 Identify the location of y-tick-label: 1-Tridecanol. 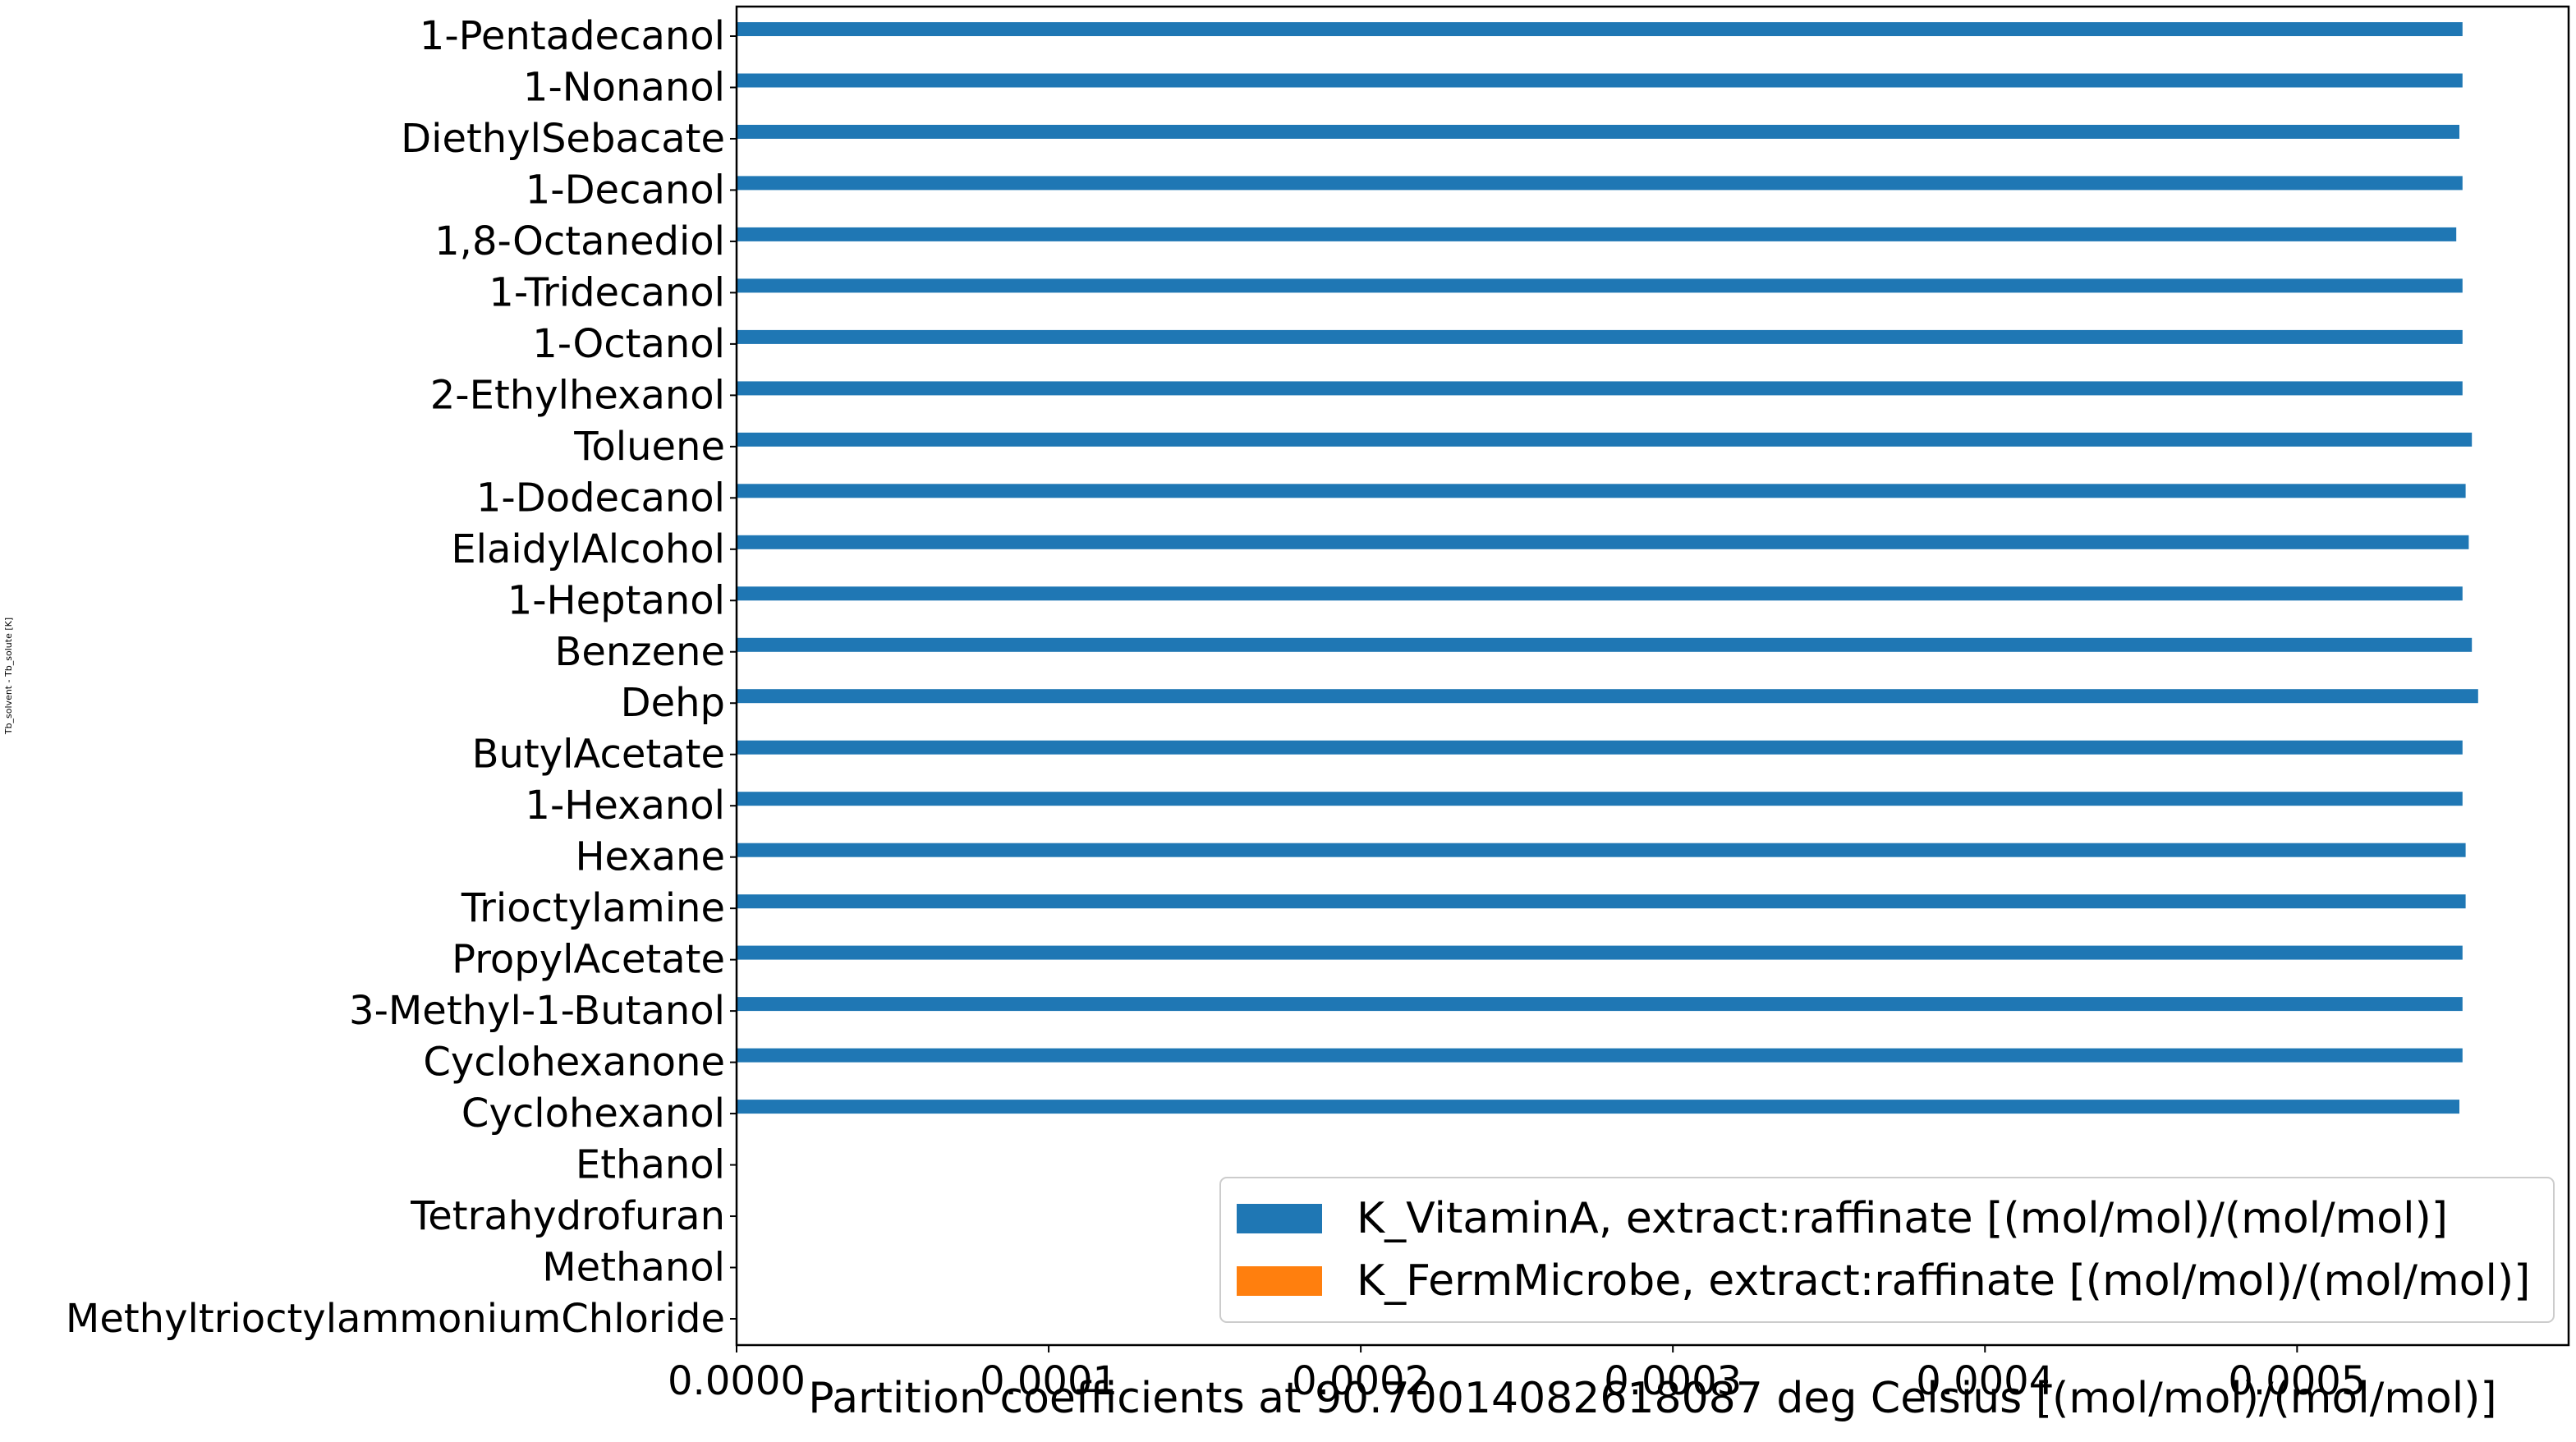
(607, 292).